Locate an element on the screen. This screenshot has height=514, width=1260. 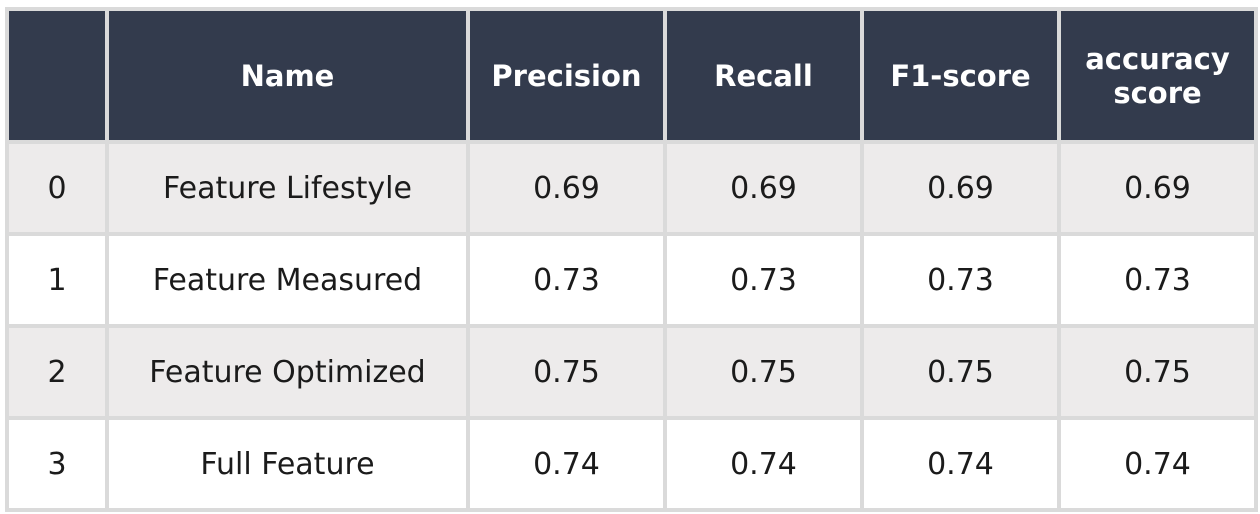
row-index: 0 is located at coordinates (57, 188).